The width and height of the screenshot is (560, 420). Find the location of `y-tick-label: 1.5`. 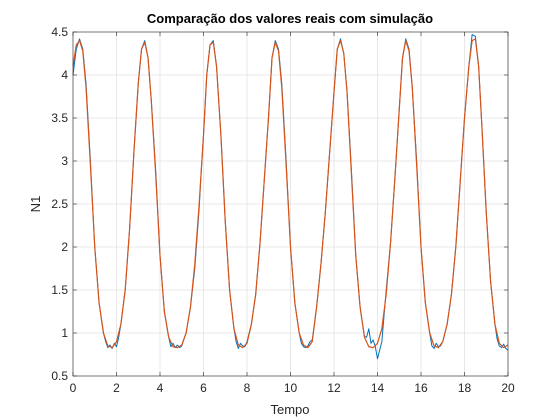

y-tick-label: 1.5 is located at coordinates (59, 290).